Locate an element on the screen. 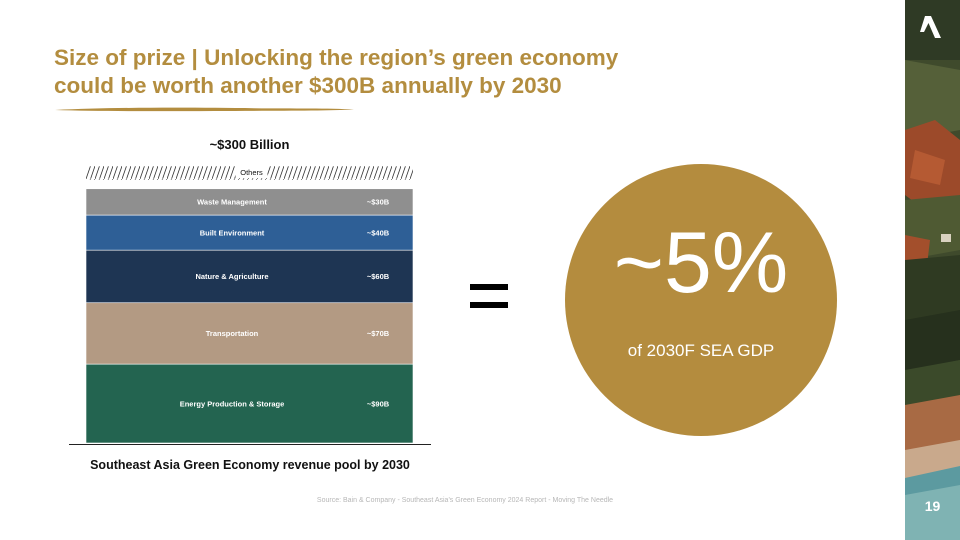 The height and width of the screenshot is (540, 960). segment-value-transportation: ~$70B is located at coordinates (378, 333).